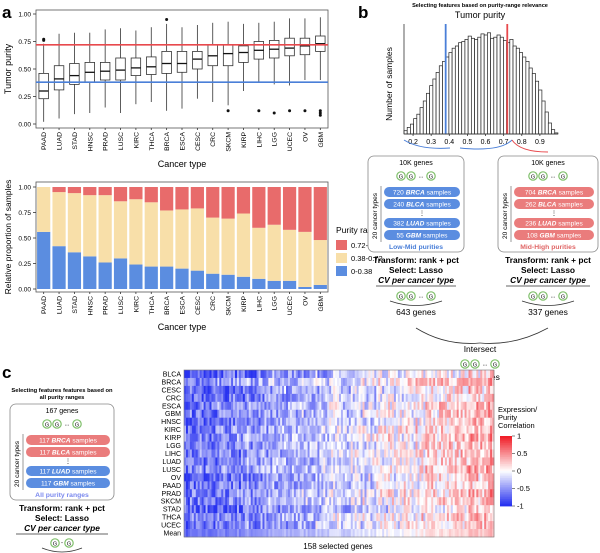 The width and height of the screenshot is (600, 553). Describe the element at coordinates (518, 409) in the screenshot. I see `colorbar-title: Expression/` at that location.